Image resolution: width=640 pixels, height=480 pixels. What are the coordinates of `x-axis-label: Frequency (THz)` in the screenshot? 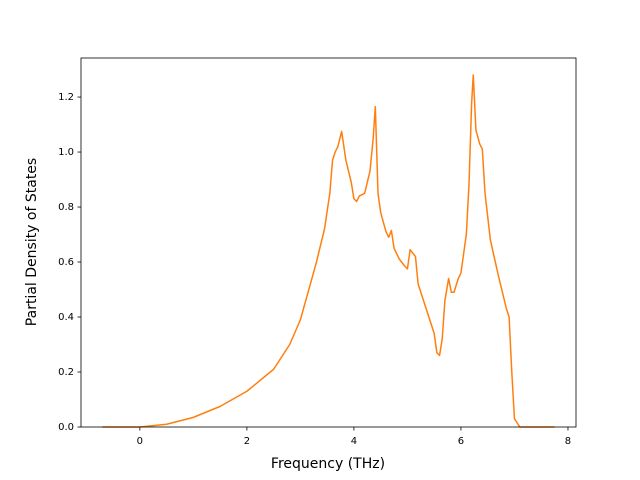 It's located at (328, 464).